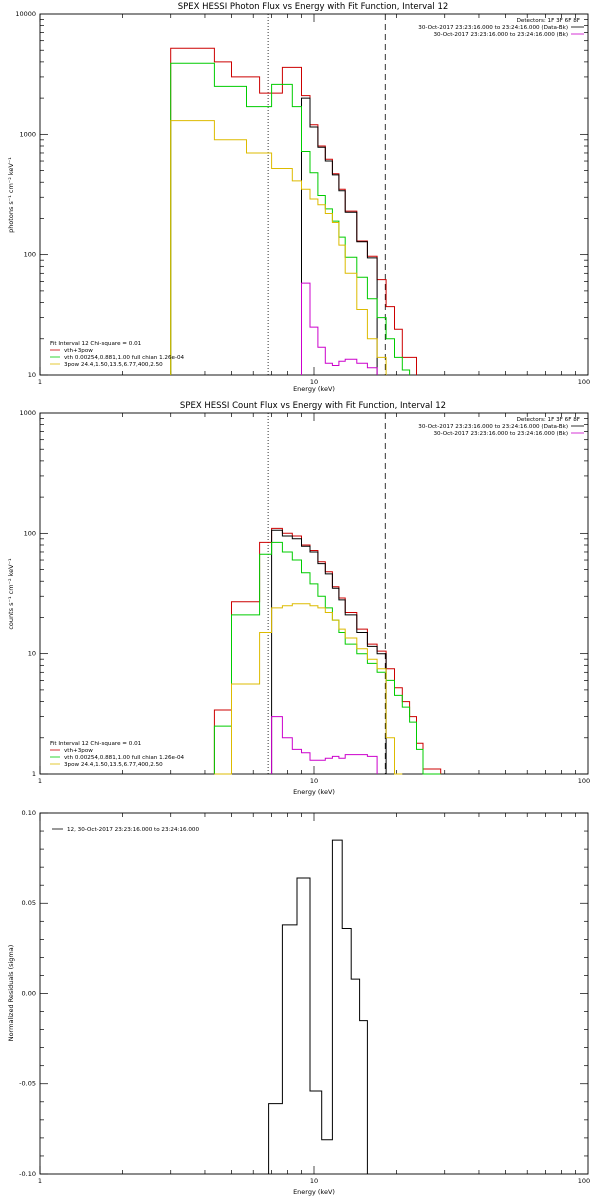 The width and height of the screenshot is (600, 1200). I want to click on count-series-vth, so click(327, 658).